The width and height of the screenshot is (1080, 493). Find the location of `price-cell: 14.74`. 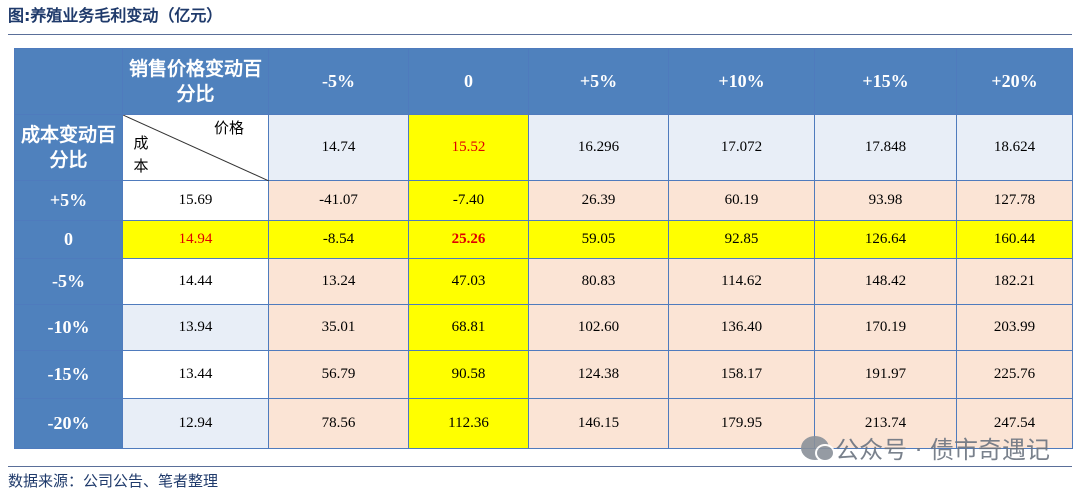

price-cell: 14.74 is located at coordinates (338, 147).